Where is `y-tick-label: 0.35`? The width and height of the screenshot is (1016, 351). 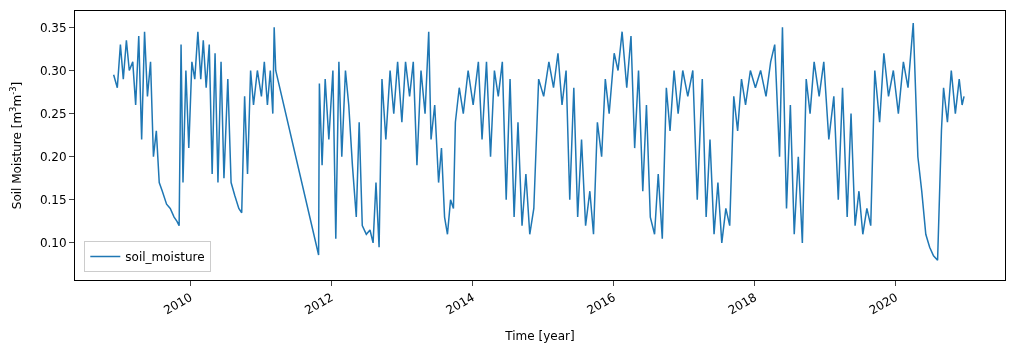 y-tick-label: 0.35 is located at coordinates (53, 27).